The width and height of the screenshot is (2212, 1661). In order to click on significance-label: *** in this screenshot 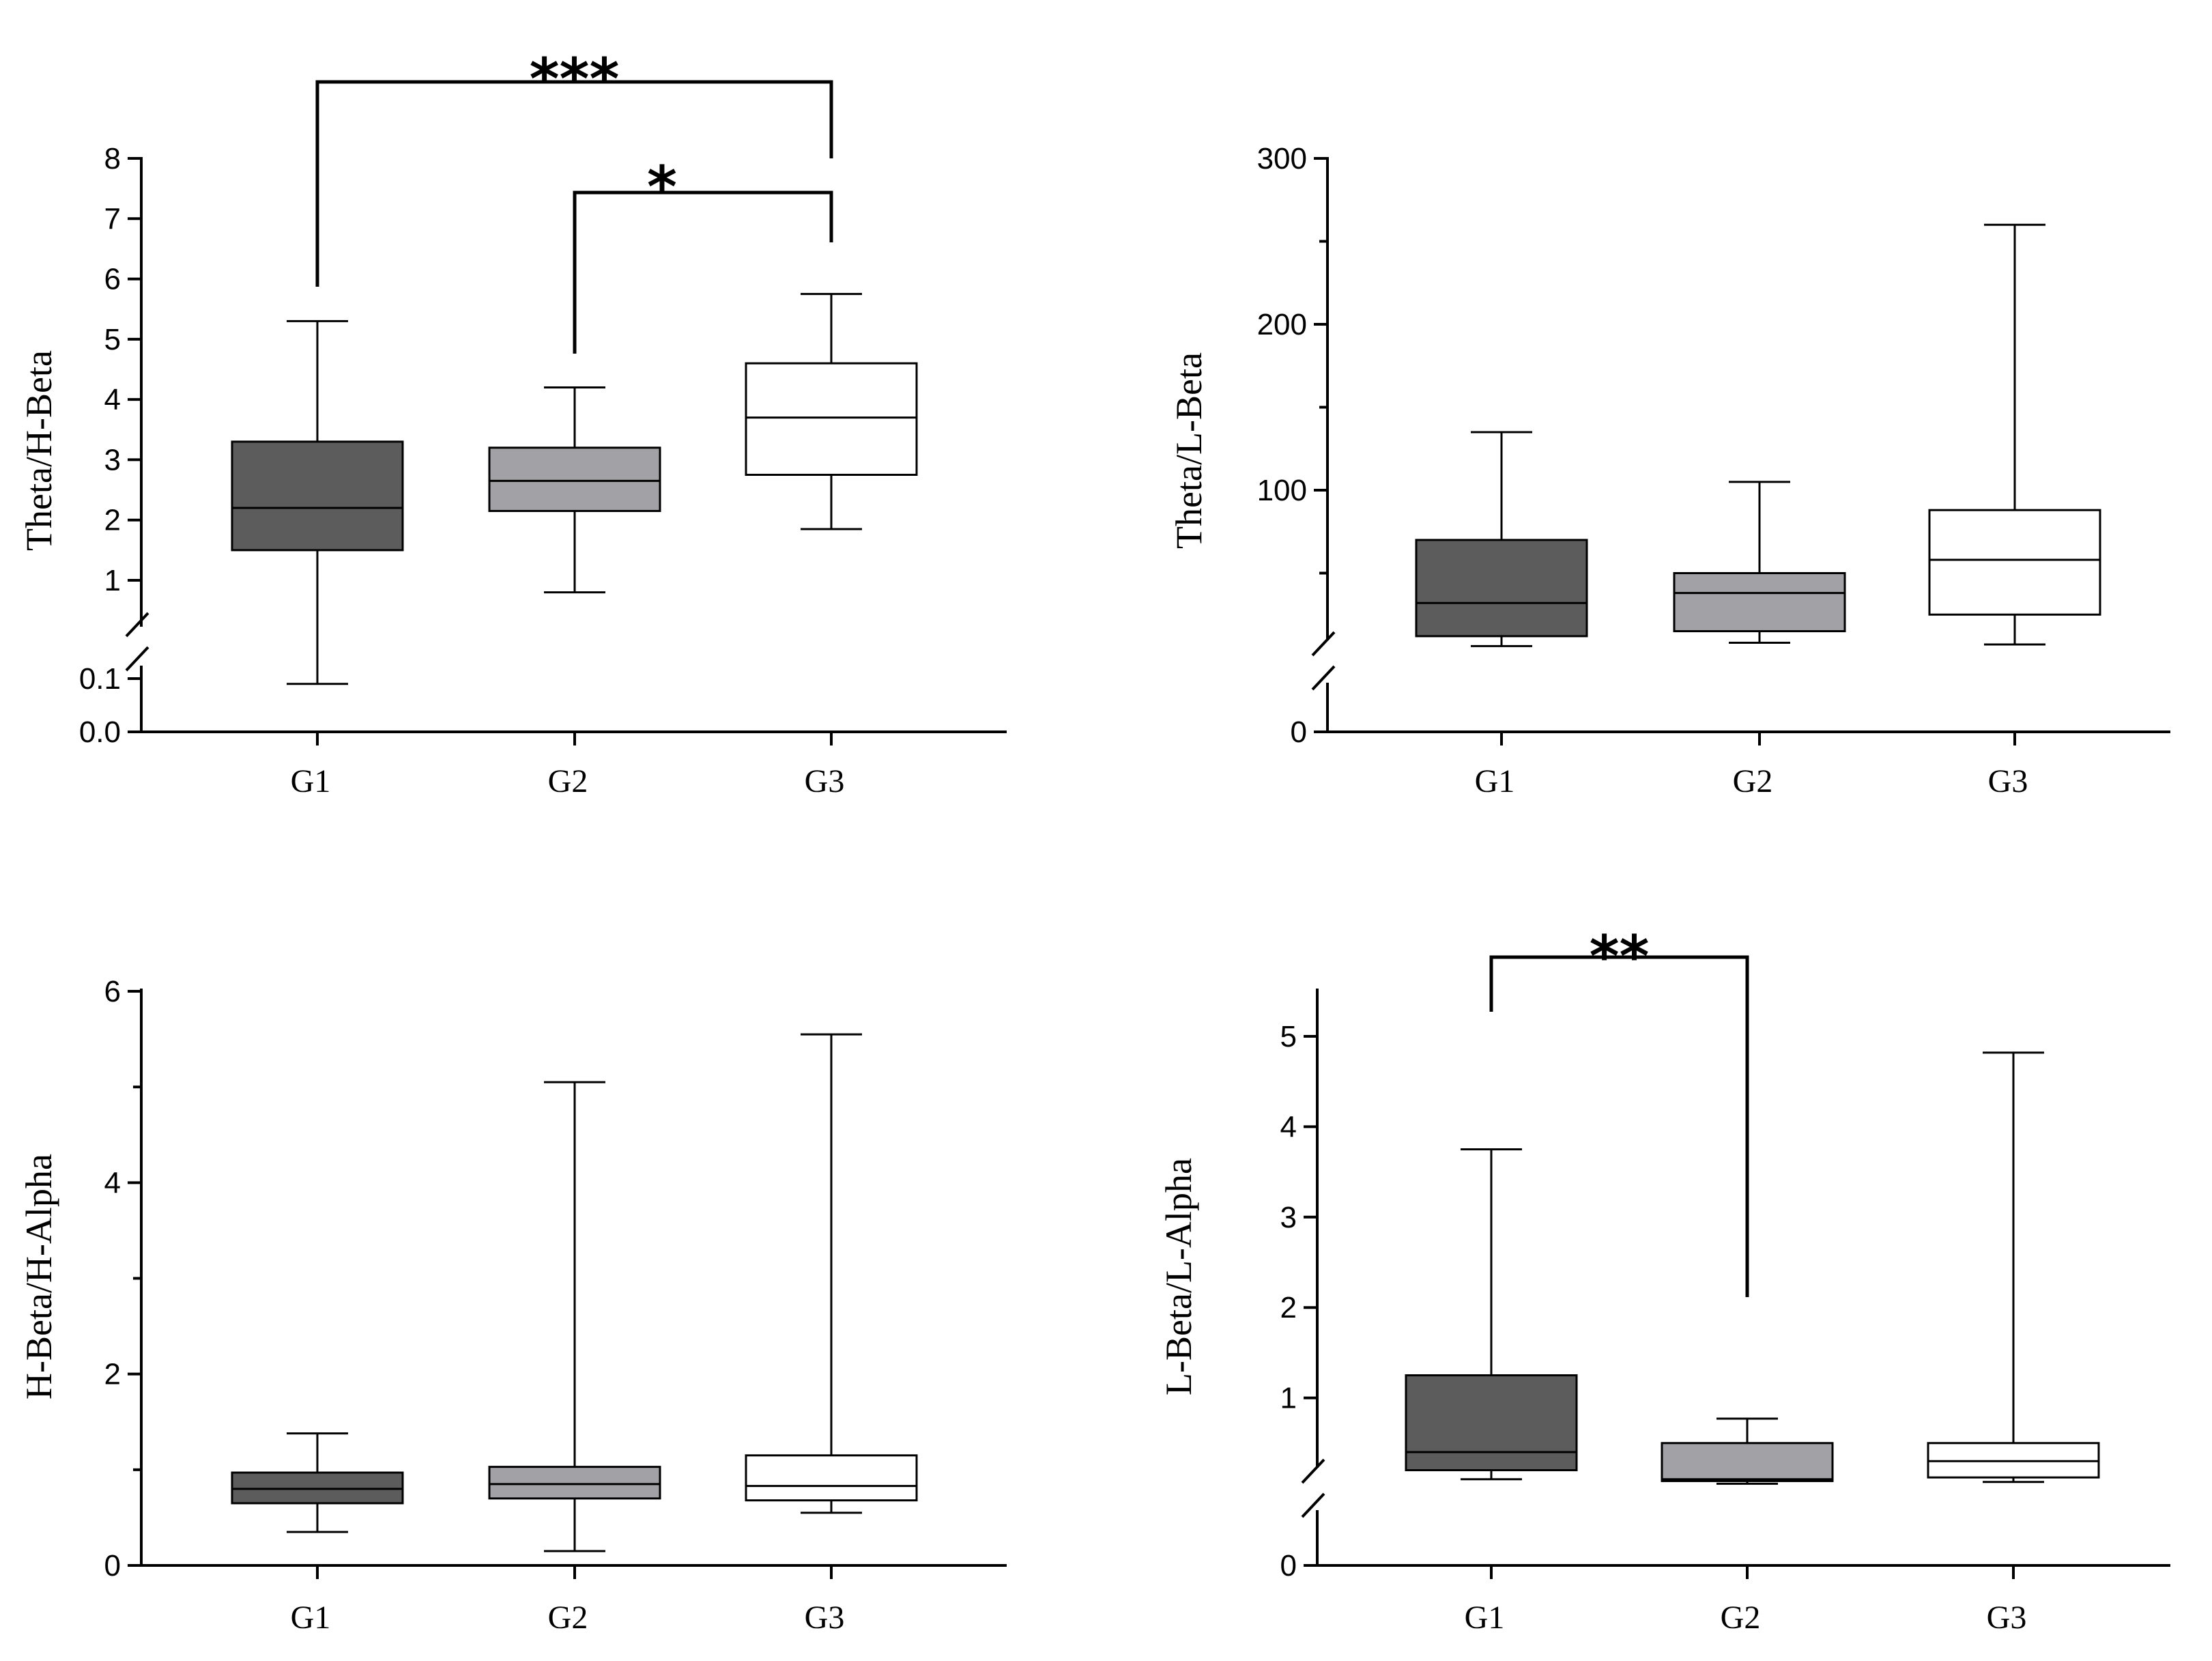, I will do `click(575, 80)`.